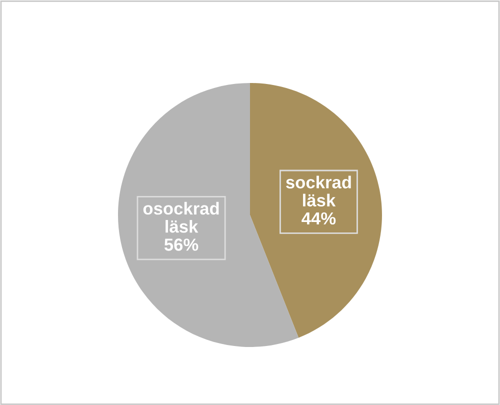  What do you see at coordinates (319, 218) in the screenshot?
I see `data-label: 44%` at bounding box center [319, 218].